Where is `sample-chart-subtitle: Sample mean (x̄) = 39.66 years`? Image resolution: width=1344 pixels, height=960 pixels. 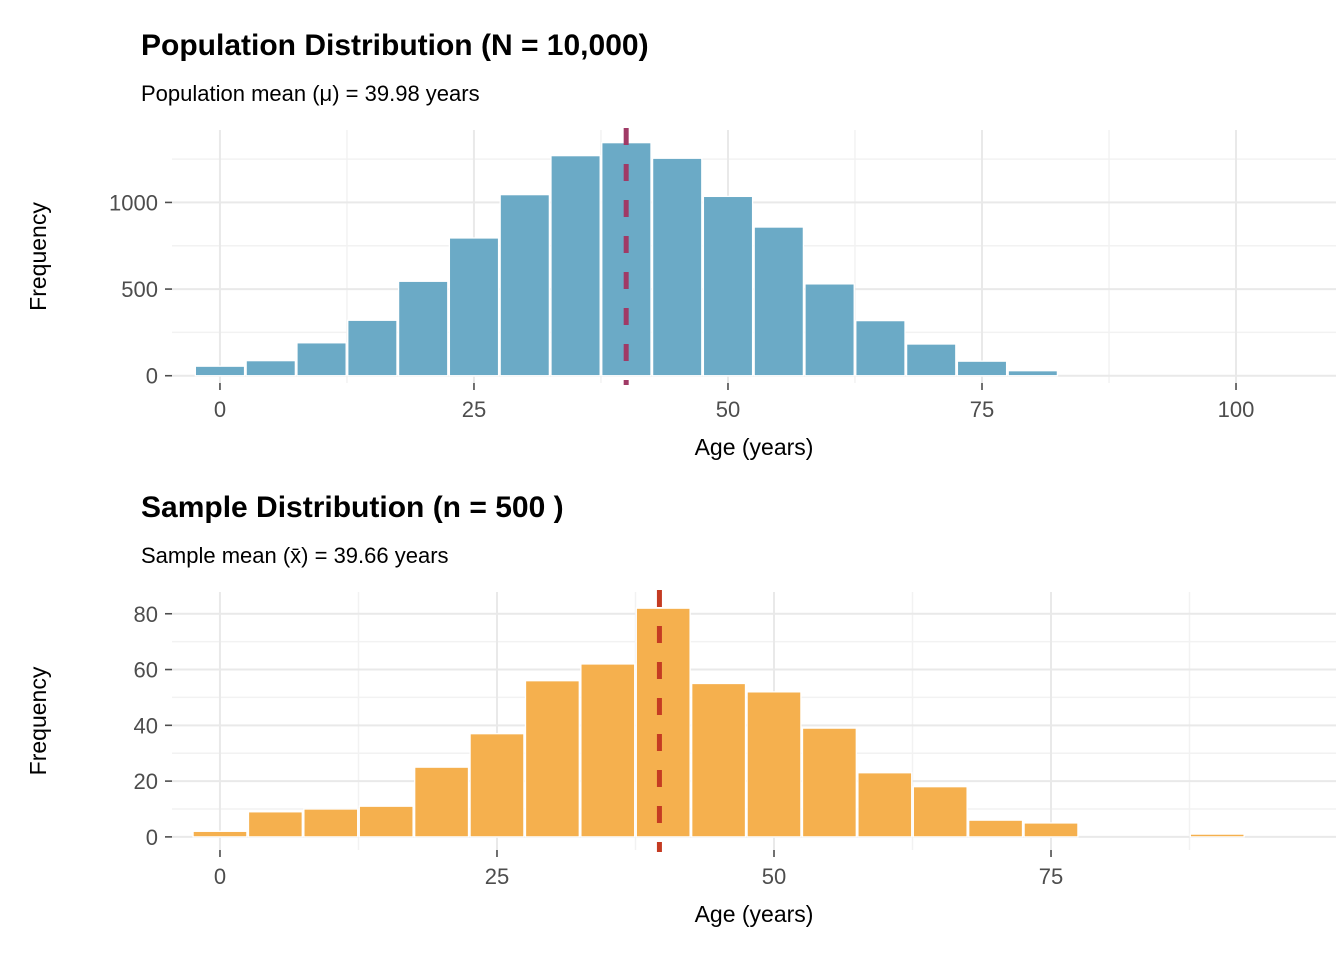 sample-chart-subtitle: Sample mean (x̄) = 39.66 years is located at coordinates (295, 555).